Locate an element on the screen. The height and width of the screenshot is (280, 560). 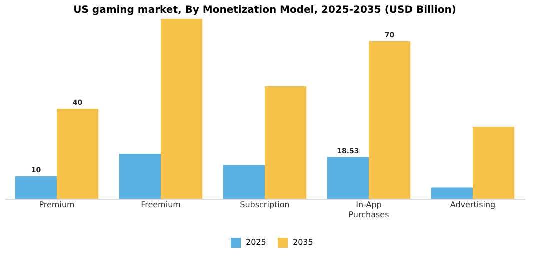
x-tick-label: Subscription is located at coordinates (265, 205).